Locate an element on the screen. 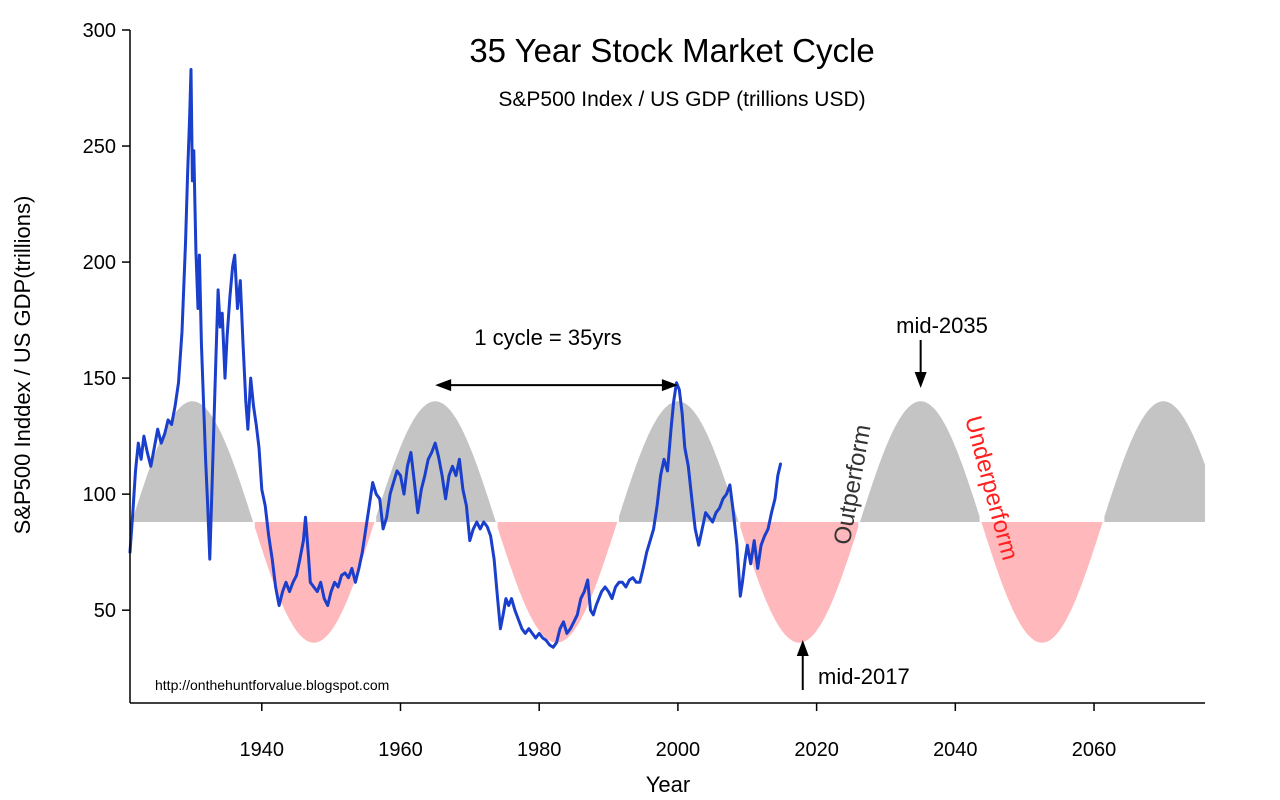  cycle-arrow-right-head is located at coordinates (669, 385).